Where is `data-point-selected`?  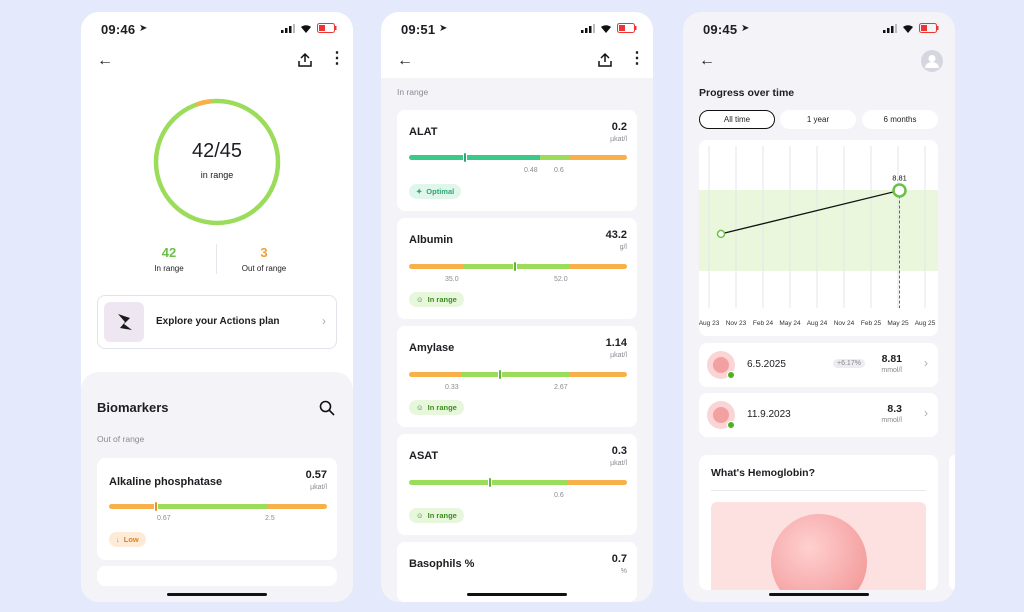 data-point-selected is located at coordinates (899, 190).